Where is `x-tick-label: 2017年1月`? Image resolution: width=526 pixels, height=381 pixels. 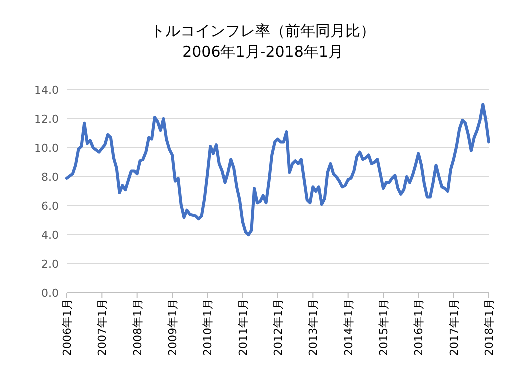
x-tick-label: 2017年1月 is located at coordinates (454, 327).